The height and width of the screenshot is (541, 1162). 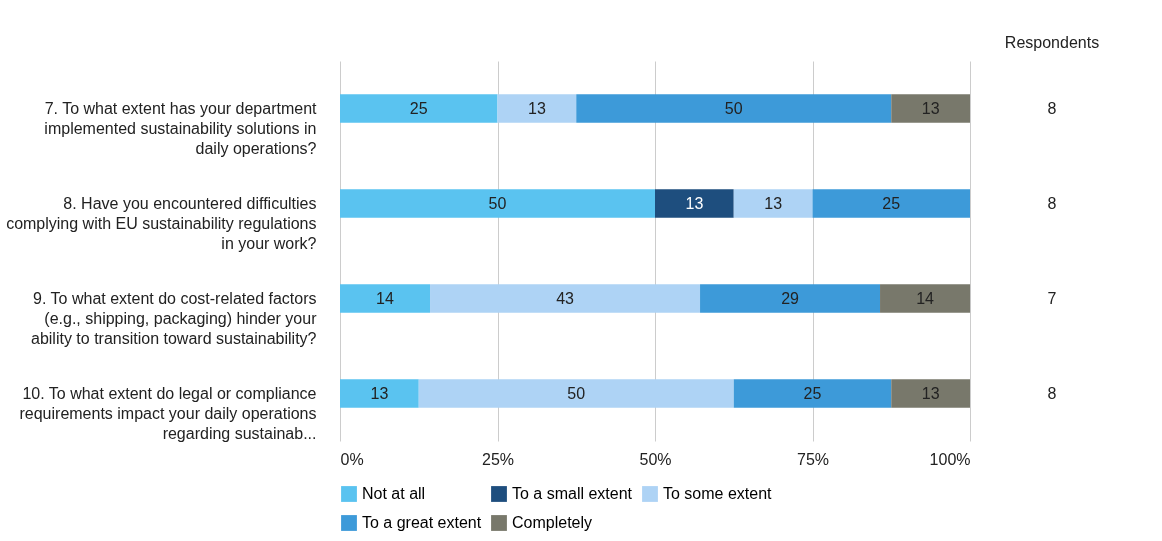 I want to click on data-label: 29, so click(x=790, y=298).